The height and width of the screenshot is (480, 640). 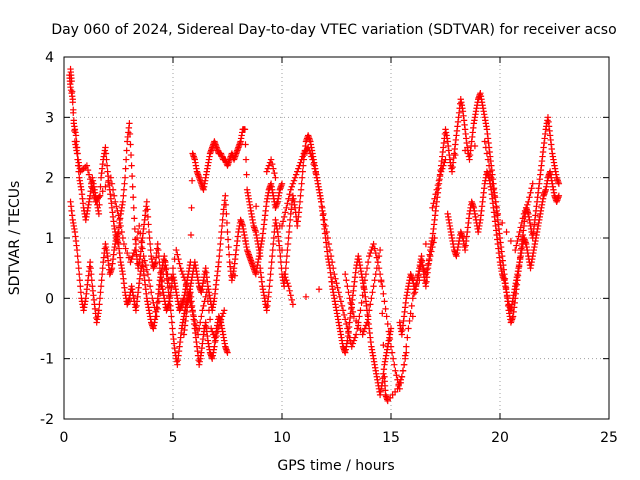 I want to click on y-tick-label: -2, so click(x=47, y=420).